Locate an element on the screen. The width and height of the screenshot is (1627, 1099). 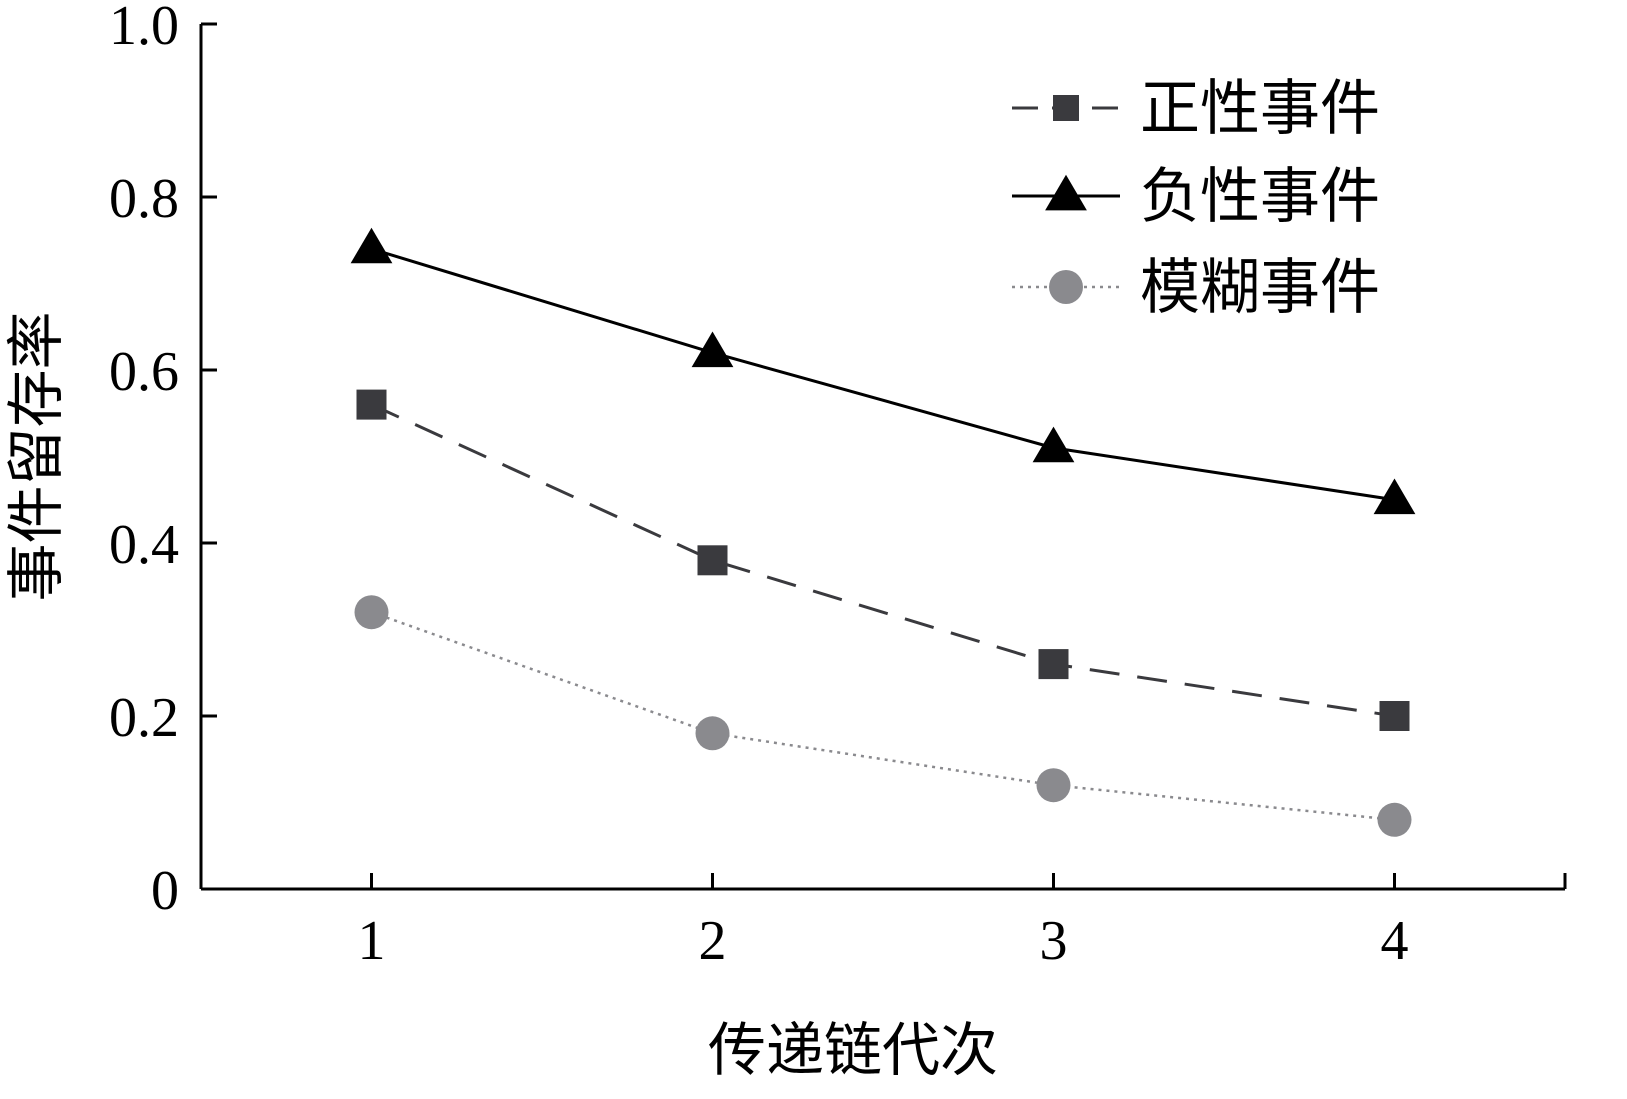
y-tick-label: 0.8 is located at coordinates (144, 199).